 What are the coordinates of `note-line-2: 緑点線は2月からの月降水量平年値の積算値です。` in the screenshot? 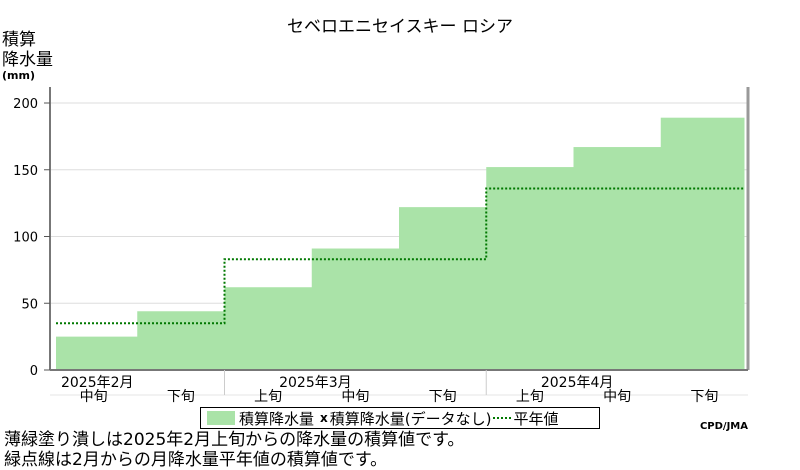 It's located at (196, 460).